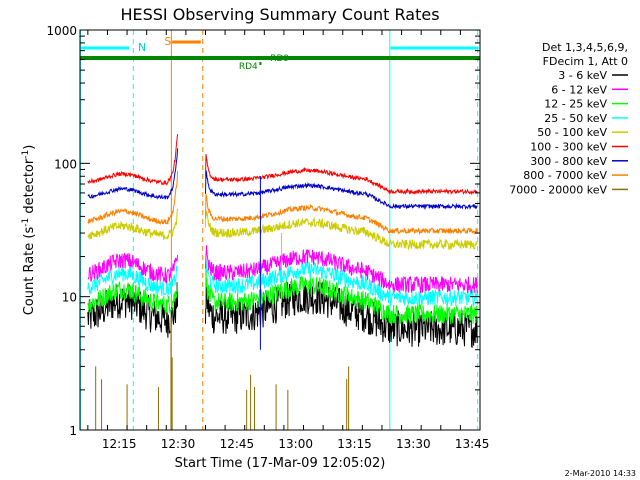 This screenshot has width=640, height=480. I want to click on legend-label-5: 100 - 300 keV, so click(568, 147).